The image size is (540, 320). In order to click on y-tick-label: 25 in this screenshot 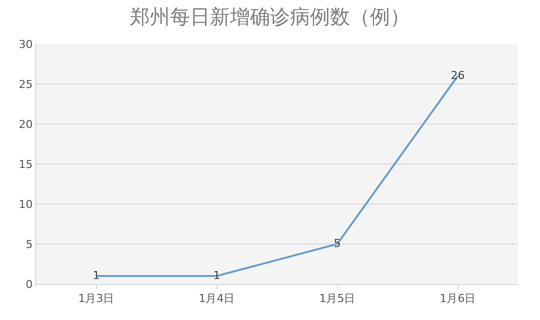, I will do `click(25, 84)`.